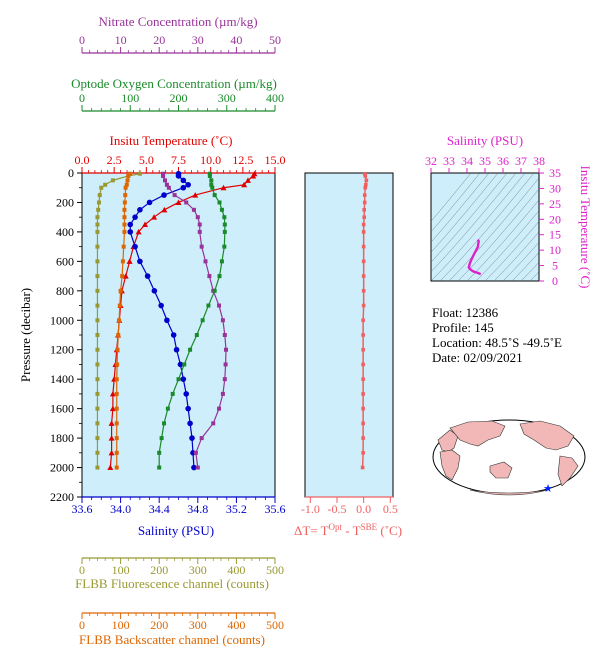 Image resolution: width=609 pixels, height=663 pixels. I want to click on delta-t-tick-label: 0.5, so click(390, 509).